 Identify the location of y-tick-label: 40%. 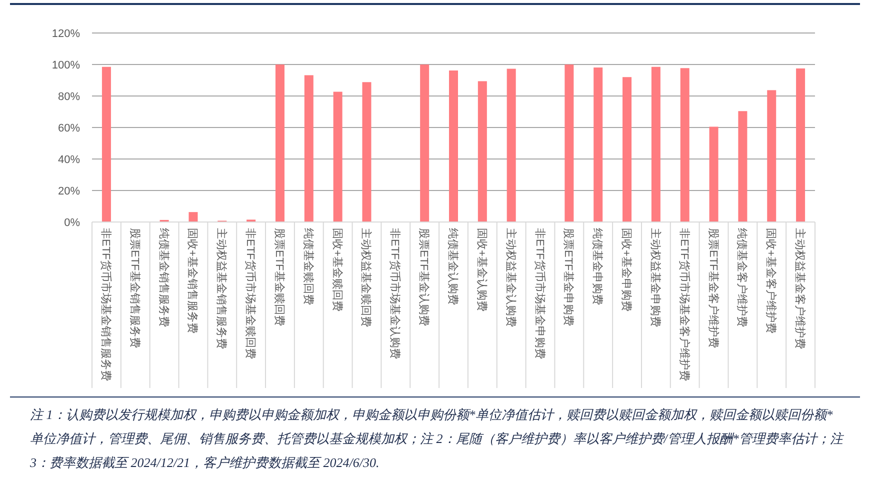
(69, 160).